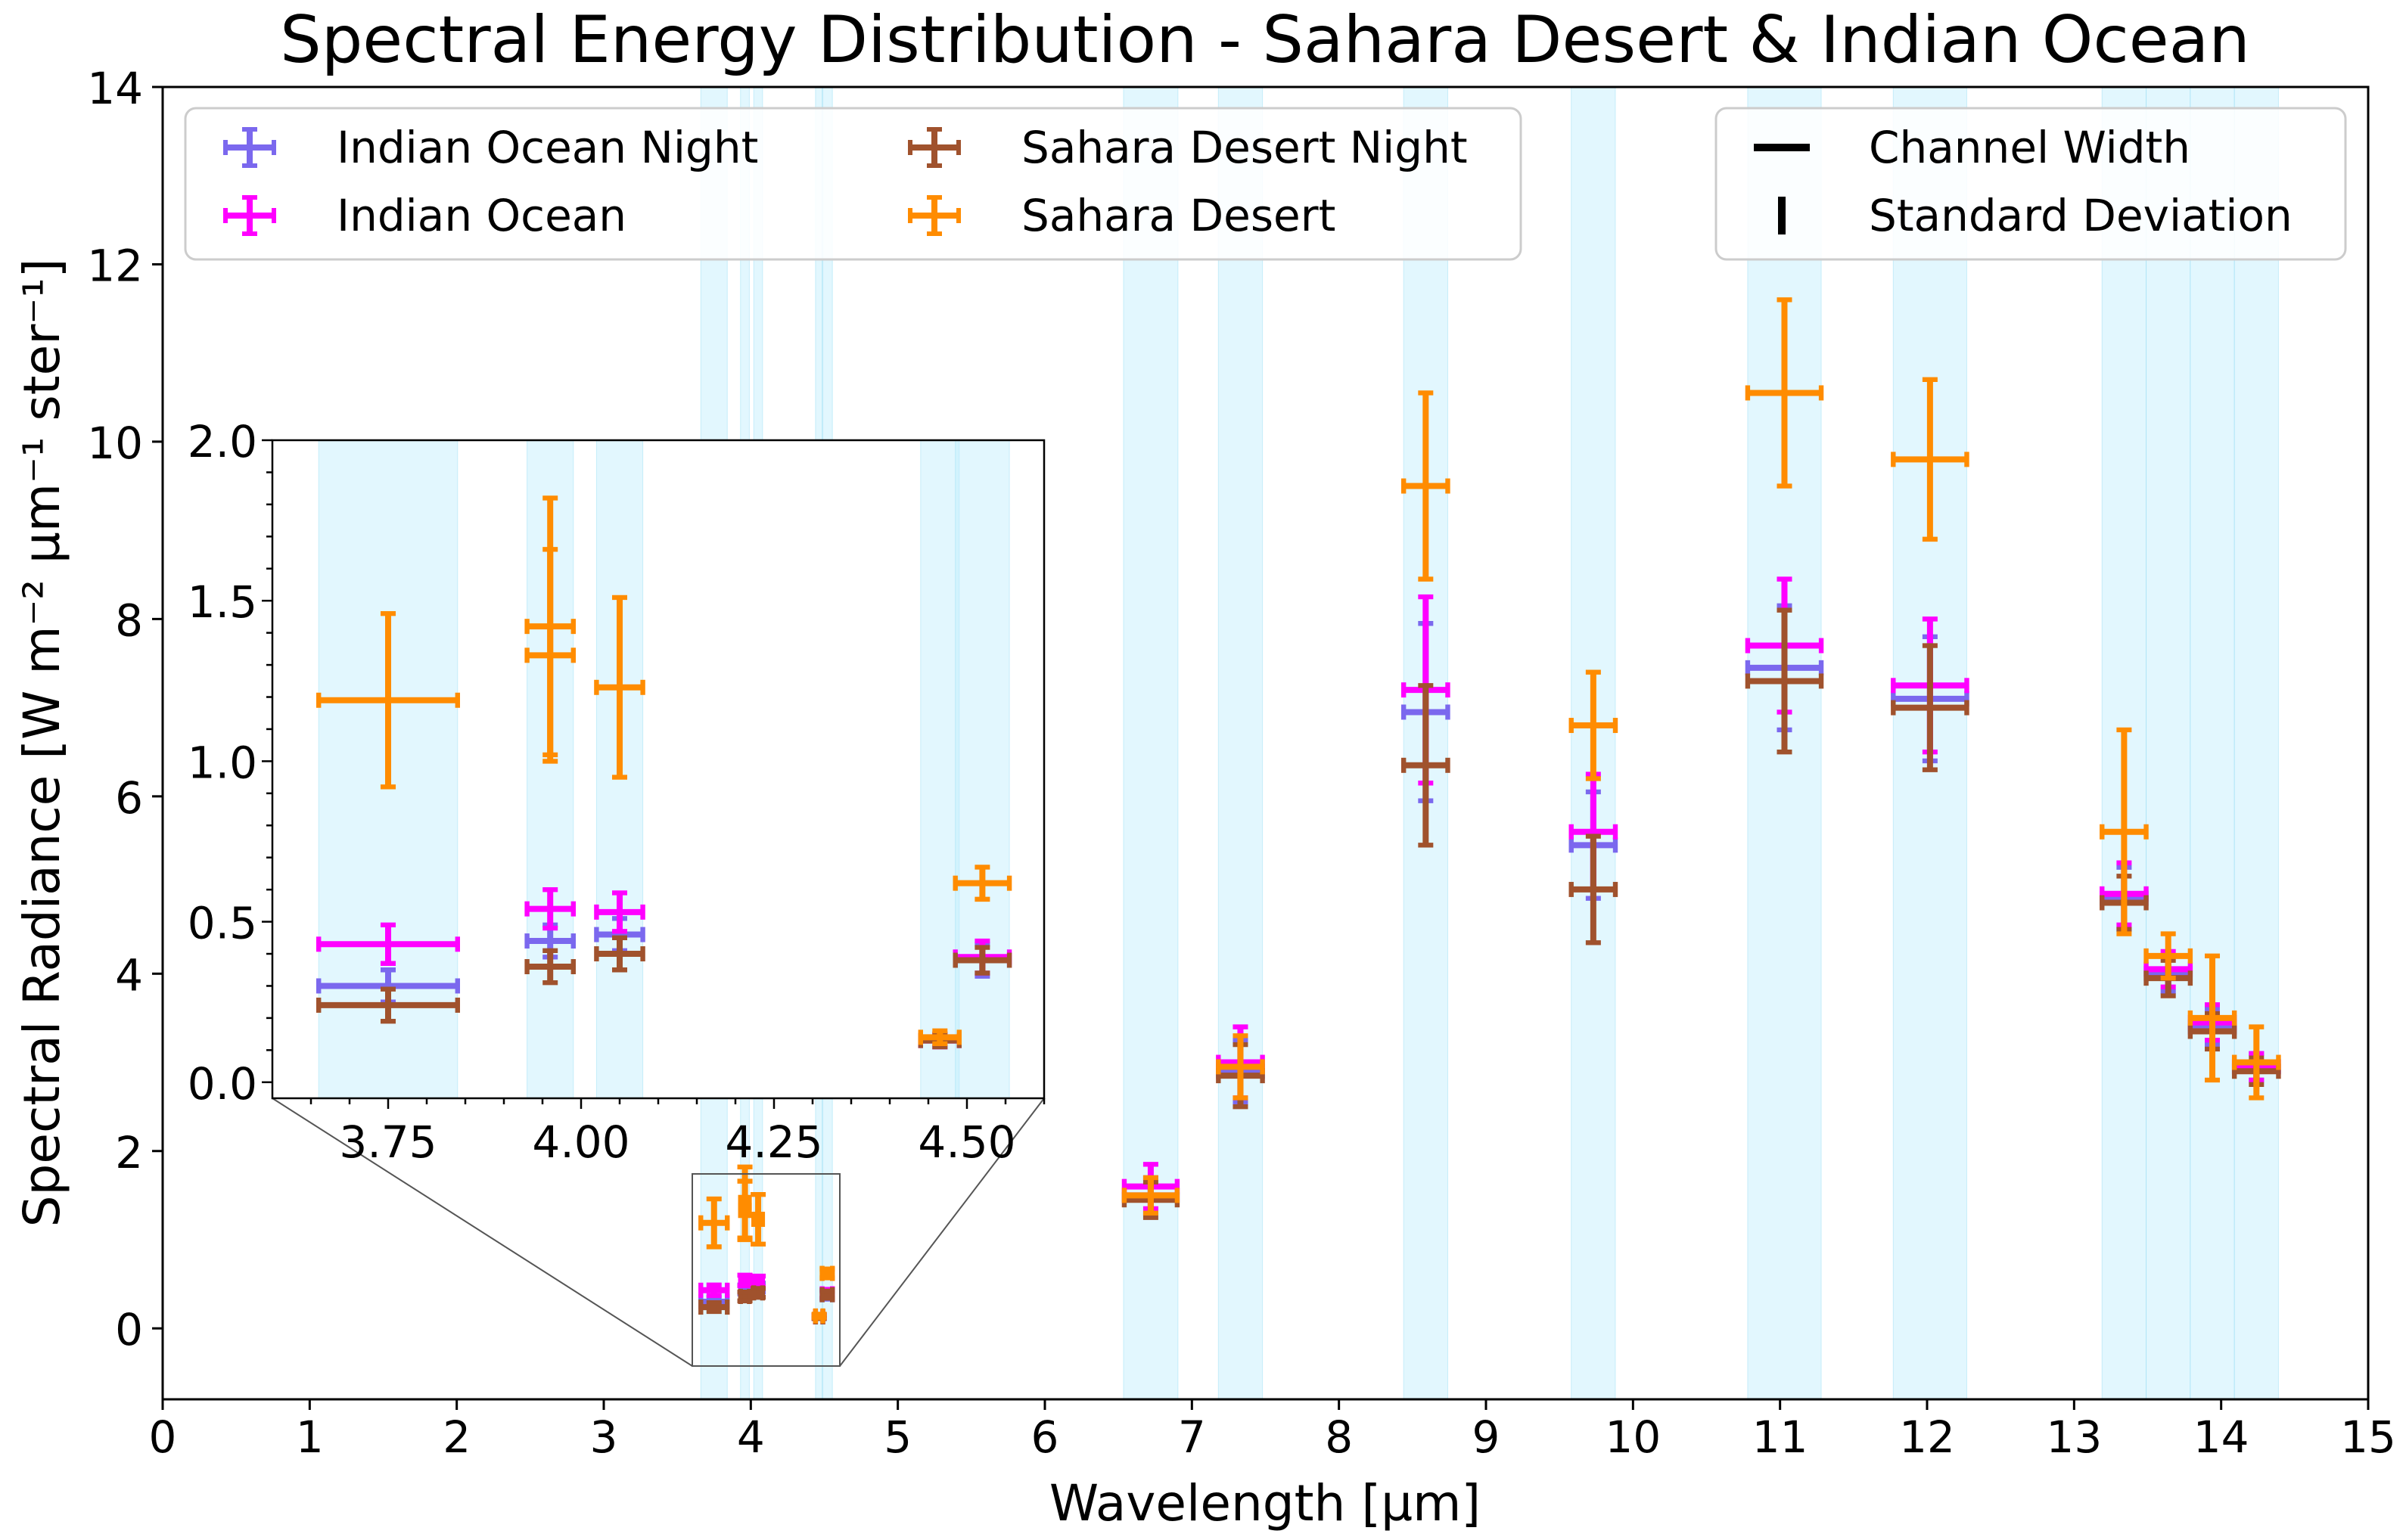  I want to click on y-tick-label: 6, so click(129, 798).